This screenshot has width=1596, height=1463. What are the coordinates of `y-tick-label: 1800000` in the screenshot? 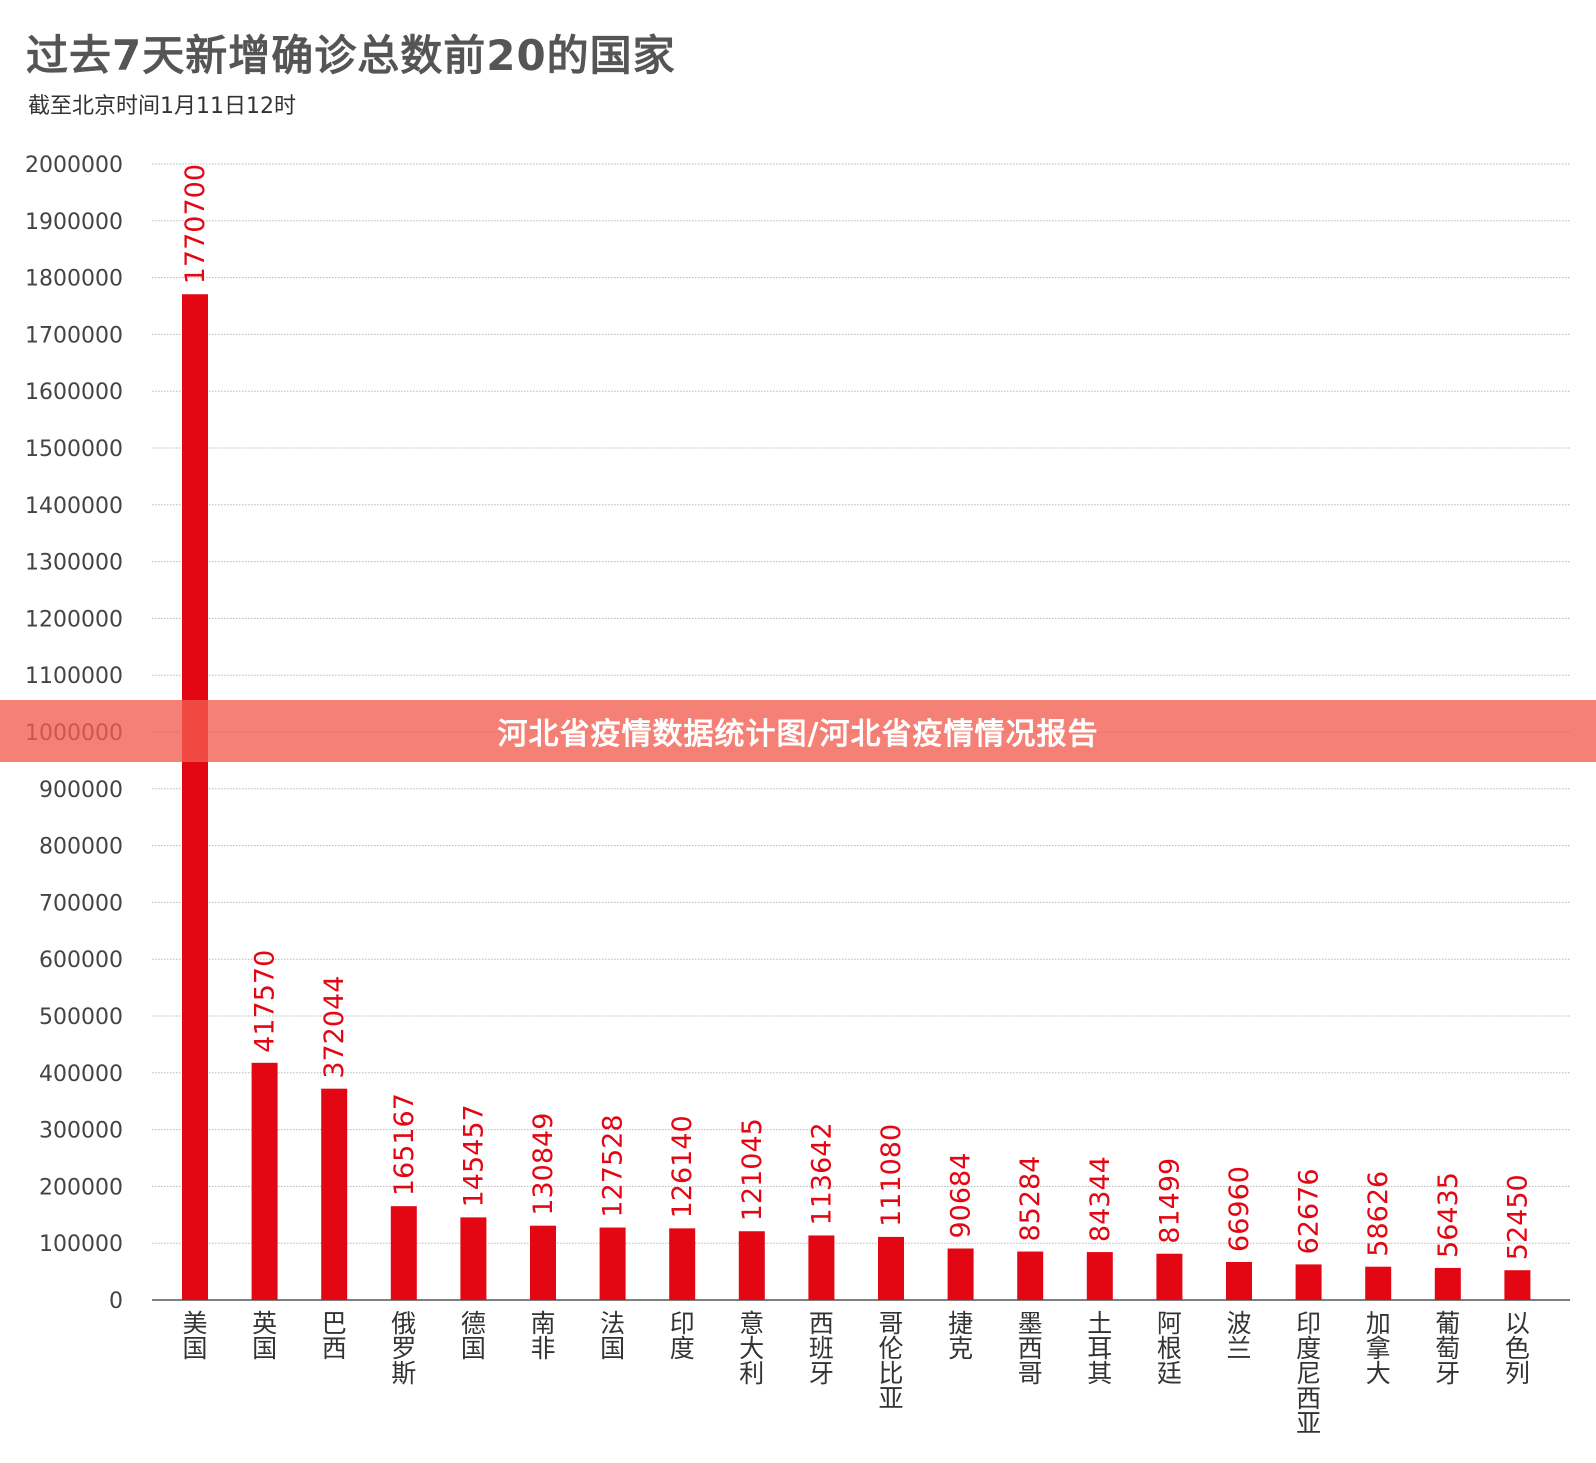 It's located at (74, 279).